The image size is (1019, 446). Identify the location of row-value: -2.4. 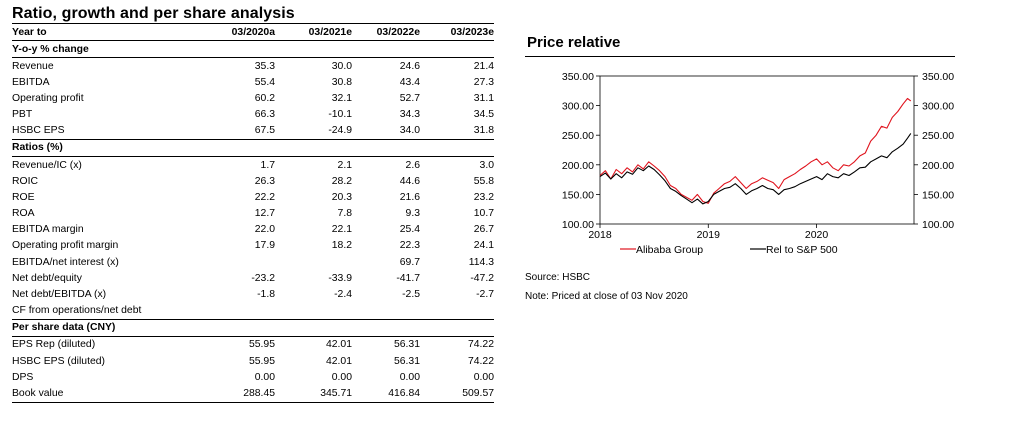
(343, 295).